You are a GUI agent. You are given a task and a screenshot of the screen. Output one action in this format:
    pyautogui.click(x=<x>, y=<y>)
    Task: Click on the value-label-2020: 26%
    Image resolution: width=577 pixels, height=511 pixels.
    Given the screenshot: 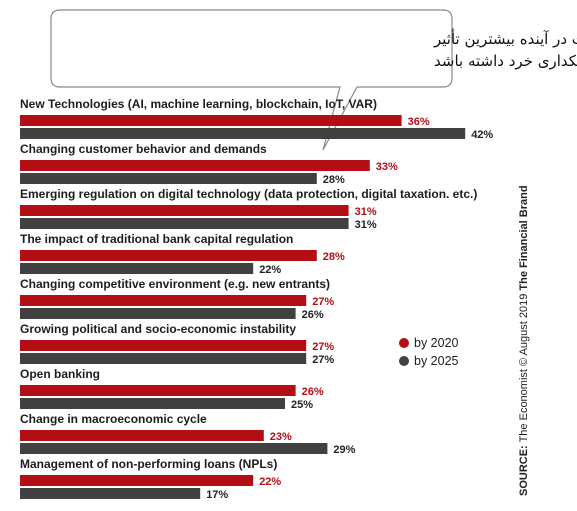 What is the action you would take?
    pyautogui.click(x=313, y=392)
    